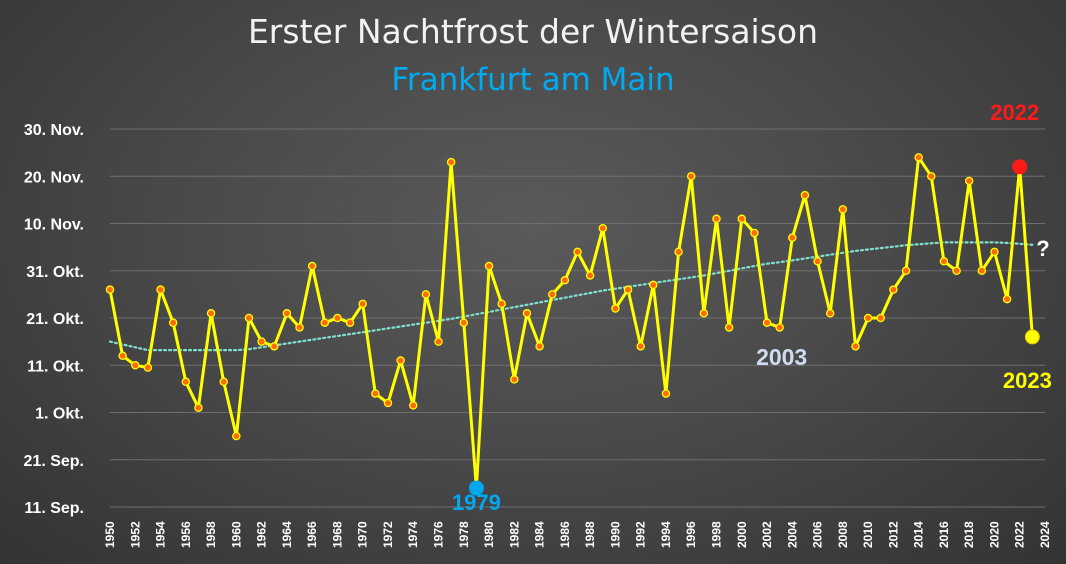 The height and width of the screenshot is (564, 1066). Describe the element at coordinates (363, 534) in the screenshot. I see `x-tick-label: 1970` at that location.